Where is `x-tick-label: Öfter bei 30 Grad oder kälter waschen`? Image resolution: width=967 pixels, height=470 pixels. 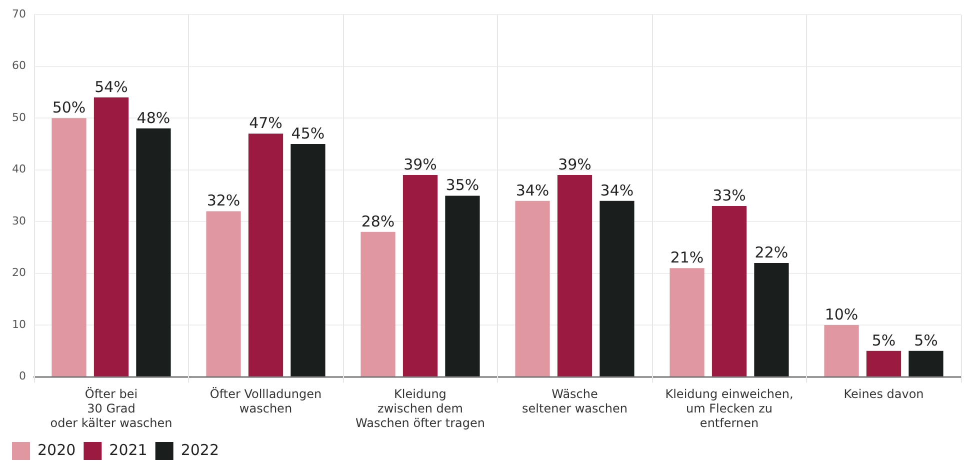
x-tick-label: Öfter bei 30 Grad oder kälter waschen is located at coordinates (111, 408).